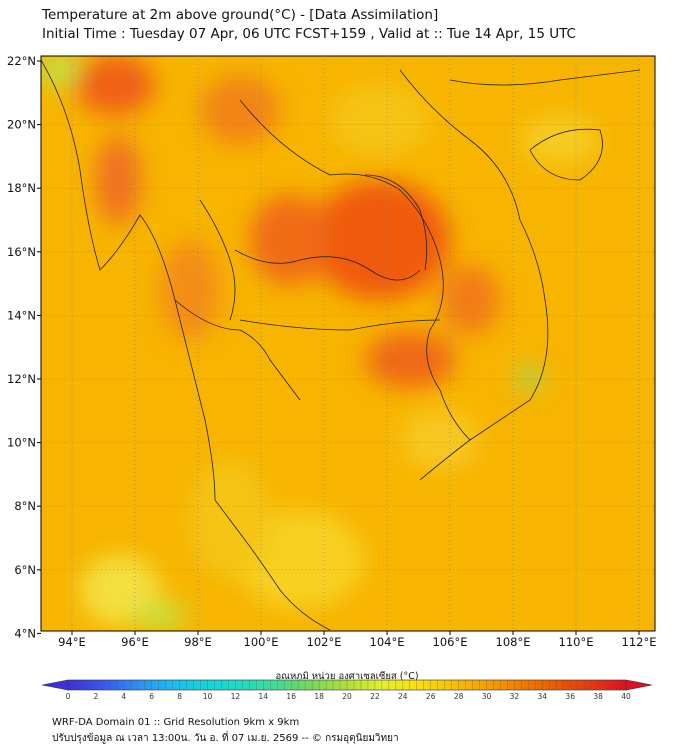 This screenshot has height=756, width=676. Describe the element at coordinates (96, 696) in the screenshot. I see `colorbar-tick-label: 2` at that location.